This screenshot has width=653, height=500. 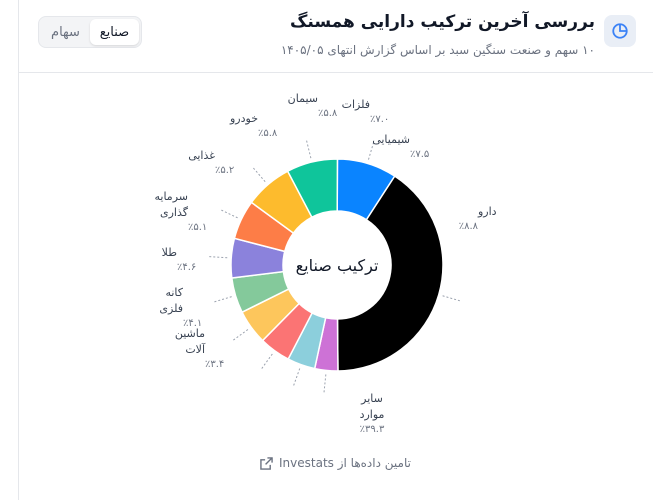 What do you see at coordinates (65, 32) in the screenshot?
I see `toggle-stocks-button: سهام` at bounding box center [65, 32].